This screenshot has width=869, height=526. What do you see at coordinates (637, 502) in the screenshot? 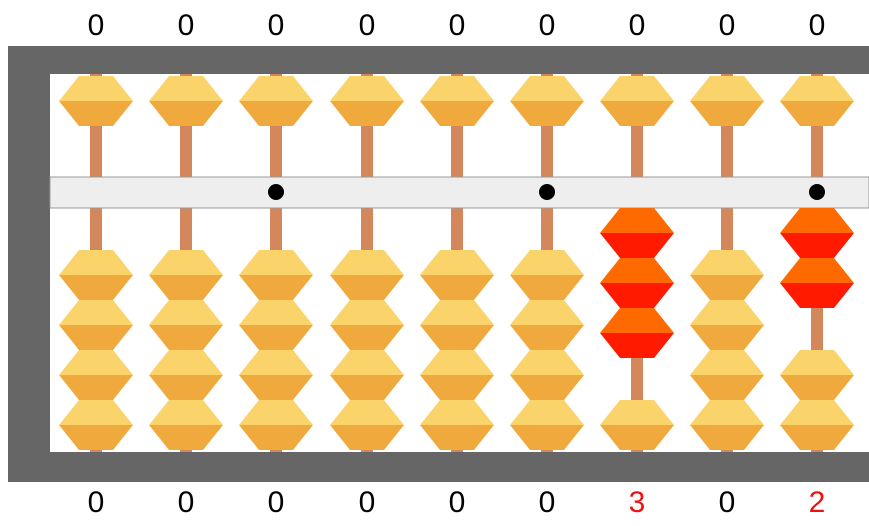
I see `bottom-value-digit: 3` at bounding box center [637, 502].